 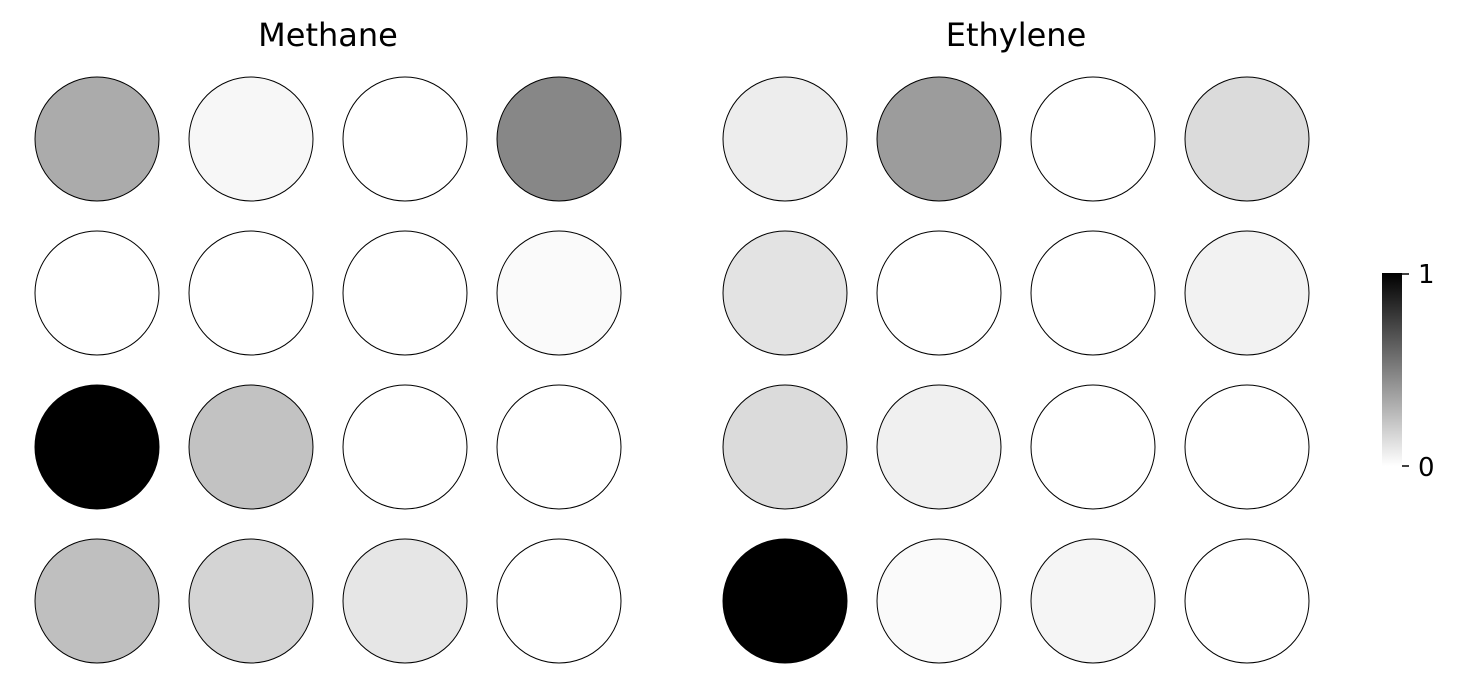 What do you see at coordinates (1093, 601) in the screenshot?
I see `cell-ethylene-r4-c3` at bounding box center [1093, 601].